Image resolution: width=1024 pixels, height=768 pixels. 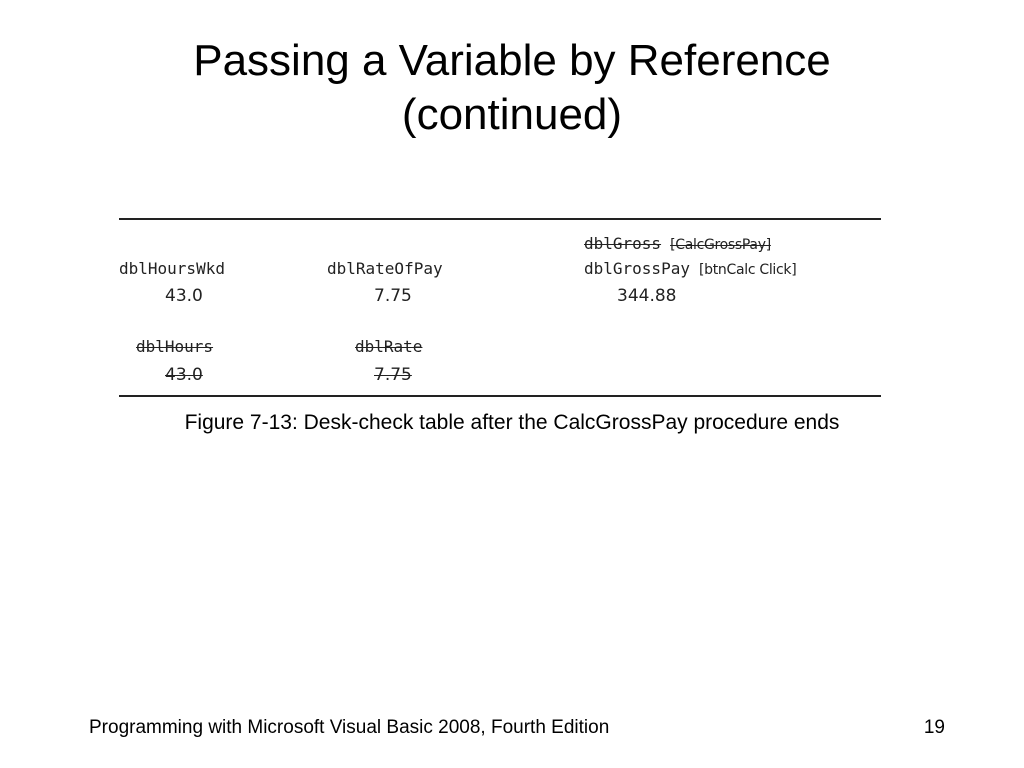 I want to click on page-number: 19, so click(x=934, y=727).